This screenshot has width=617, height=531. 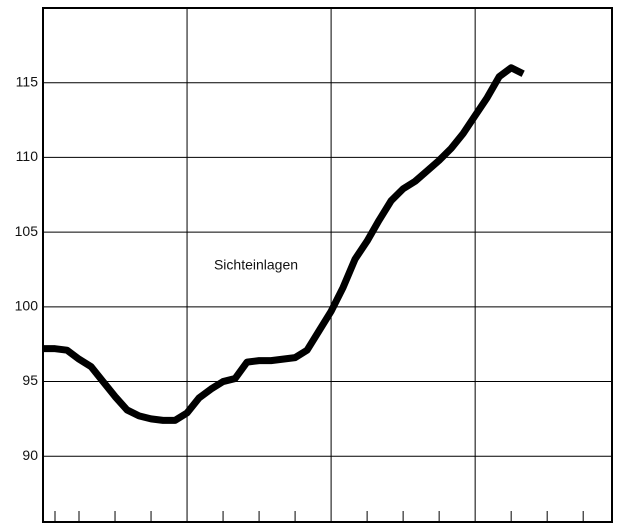 I want to click on annotation: Sichteinlagen, so click(x=256, y=265).